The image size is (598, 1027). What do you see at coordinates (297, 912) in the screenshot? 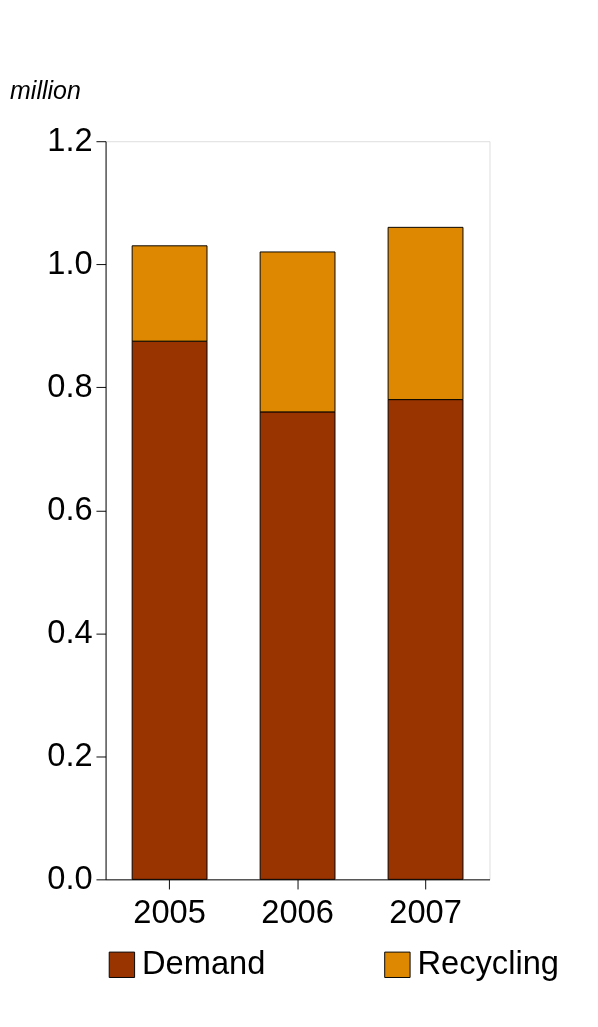
I see `x-tick-label: 2006` at bounding box center [297, 912].